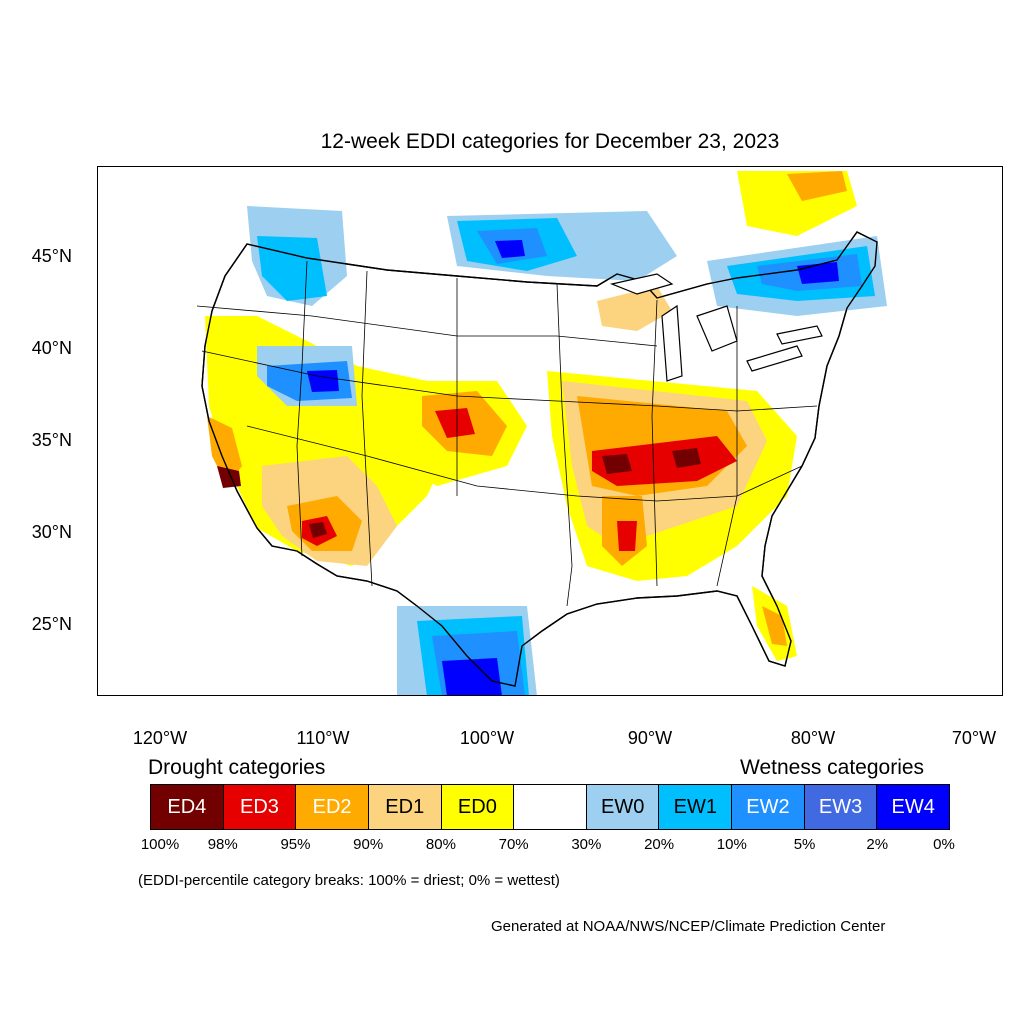 Image resolution: width=1024 pixels, height=1024 pixels. Describe the element at coordinates (510, 249) in the screenshot. I see `ew4-northern-plains` at that location.